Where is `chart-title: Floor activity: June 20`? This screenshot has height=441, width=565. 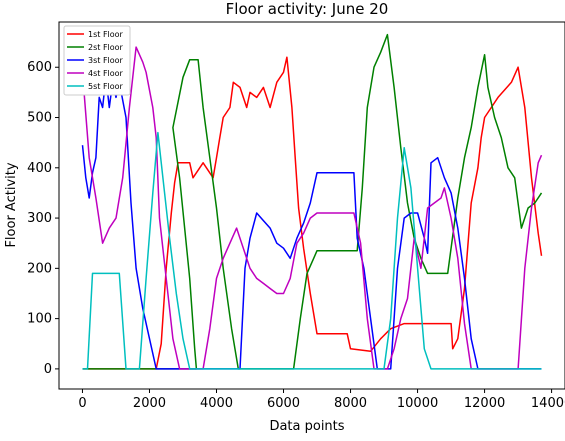 chart-title: Floor activity: June 20 is located at coordinates (307, 9).